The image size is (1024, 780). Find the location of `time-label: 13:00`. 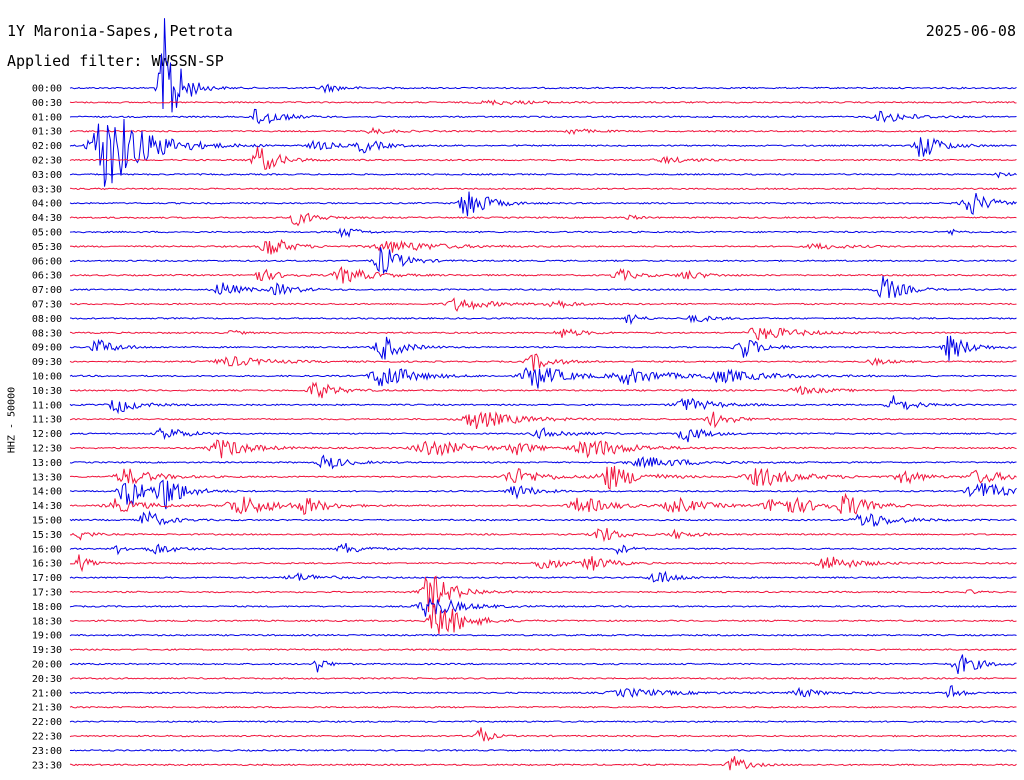

time-label: 13:00 is located at coordinates (47, 463).